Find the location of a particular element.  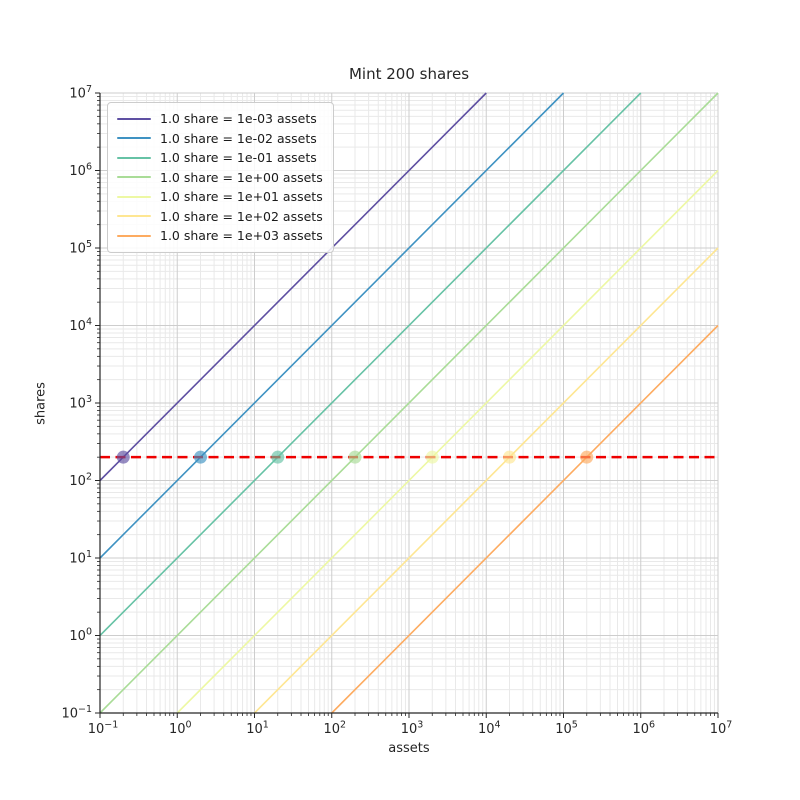

legend-label: 1.0 share = 1e+02 assets is located at coordinates (241, 216).